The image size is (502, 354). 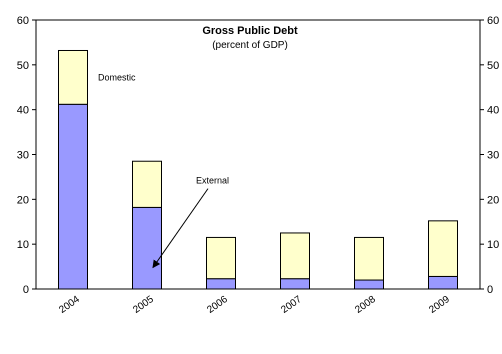 I want to click on bar-external-2008, so click(x=369, y=284).